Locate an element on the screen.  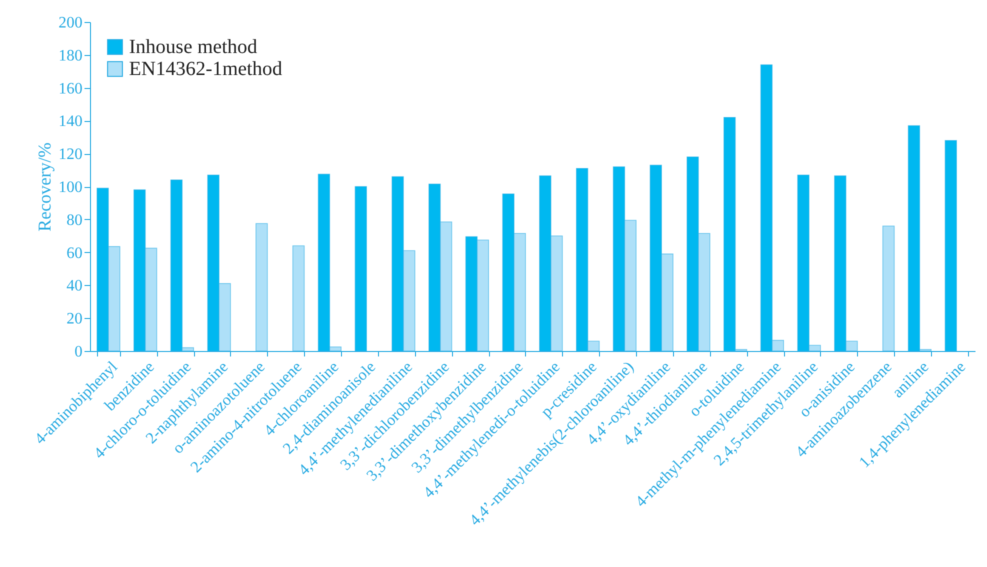
y-tick-label: 40 is located at coordinates (74, 286).